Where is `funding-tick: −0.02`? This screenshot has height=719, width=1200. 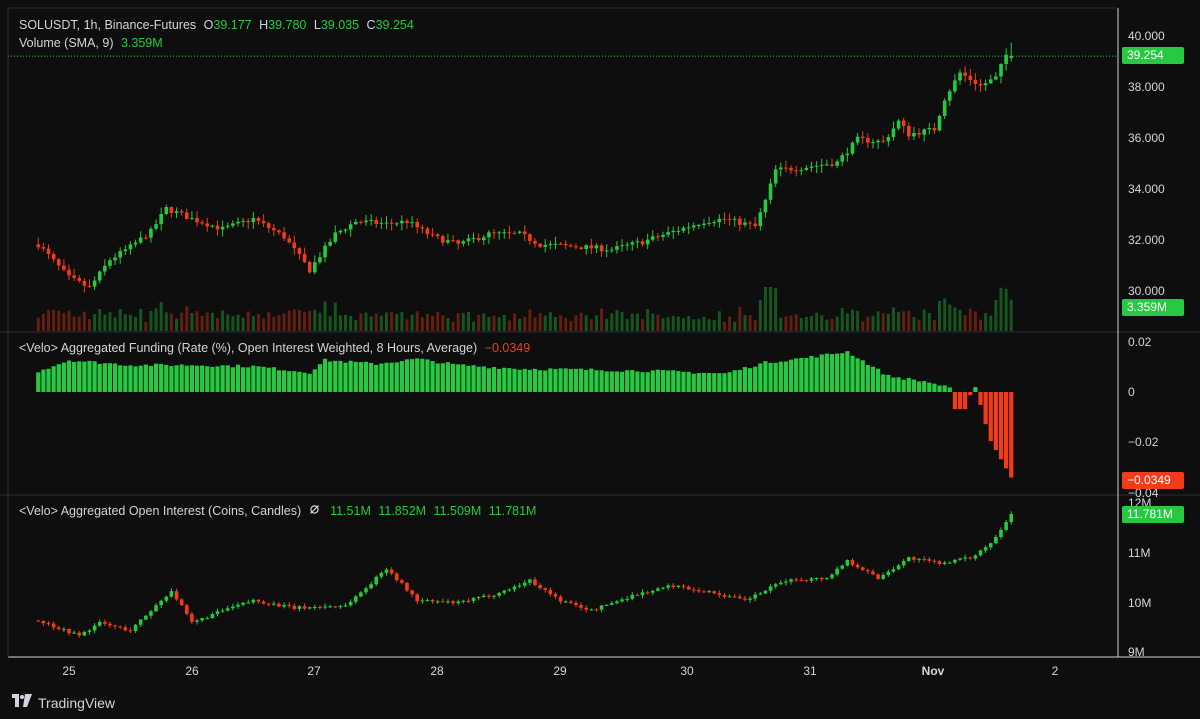
funding-tick: −0.02 is located at coordinates (1143, 442).